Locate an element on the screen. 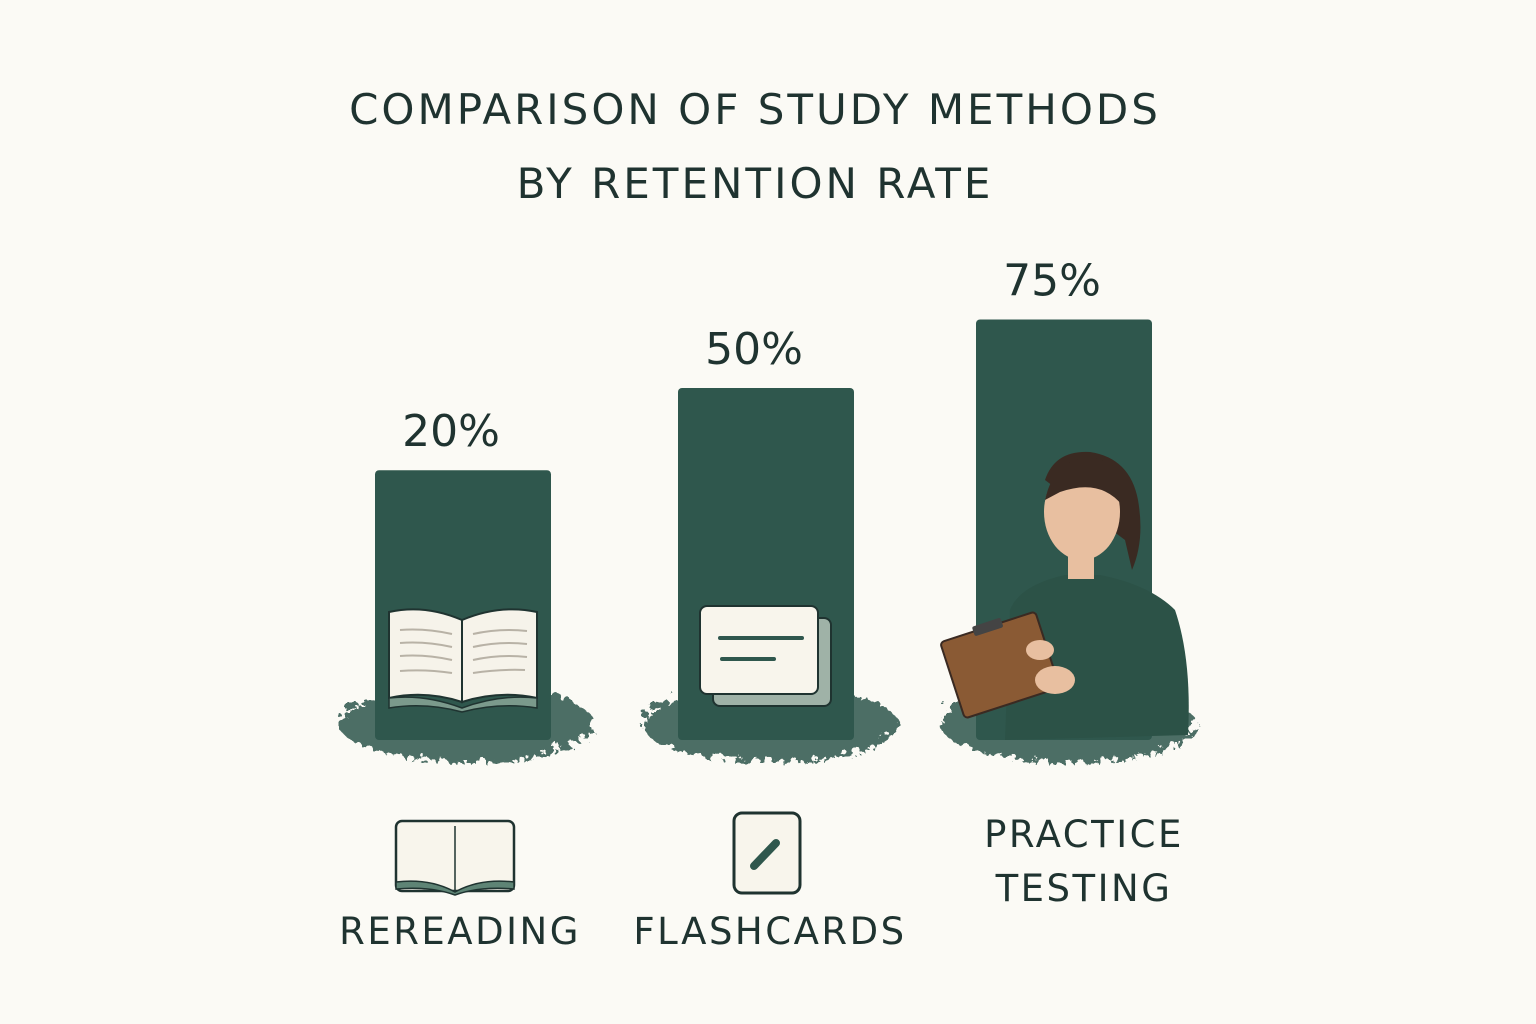 Image resolution: width=1536 pixels, height=1024 pixels. category-label-rereading: REREADING is located at coordinates (460, 931).